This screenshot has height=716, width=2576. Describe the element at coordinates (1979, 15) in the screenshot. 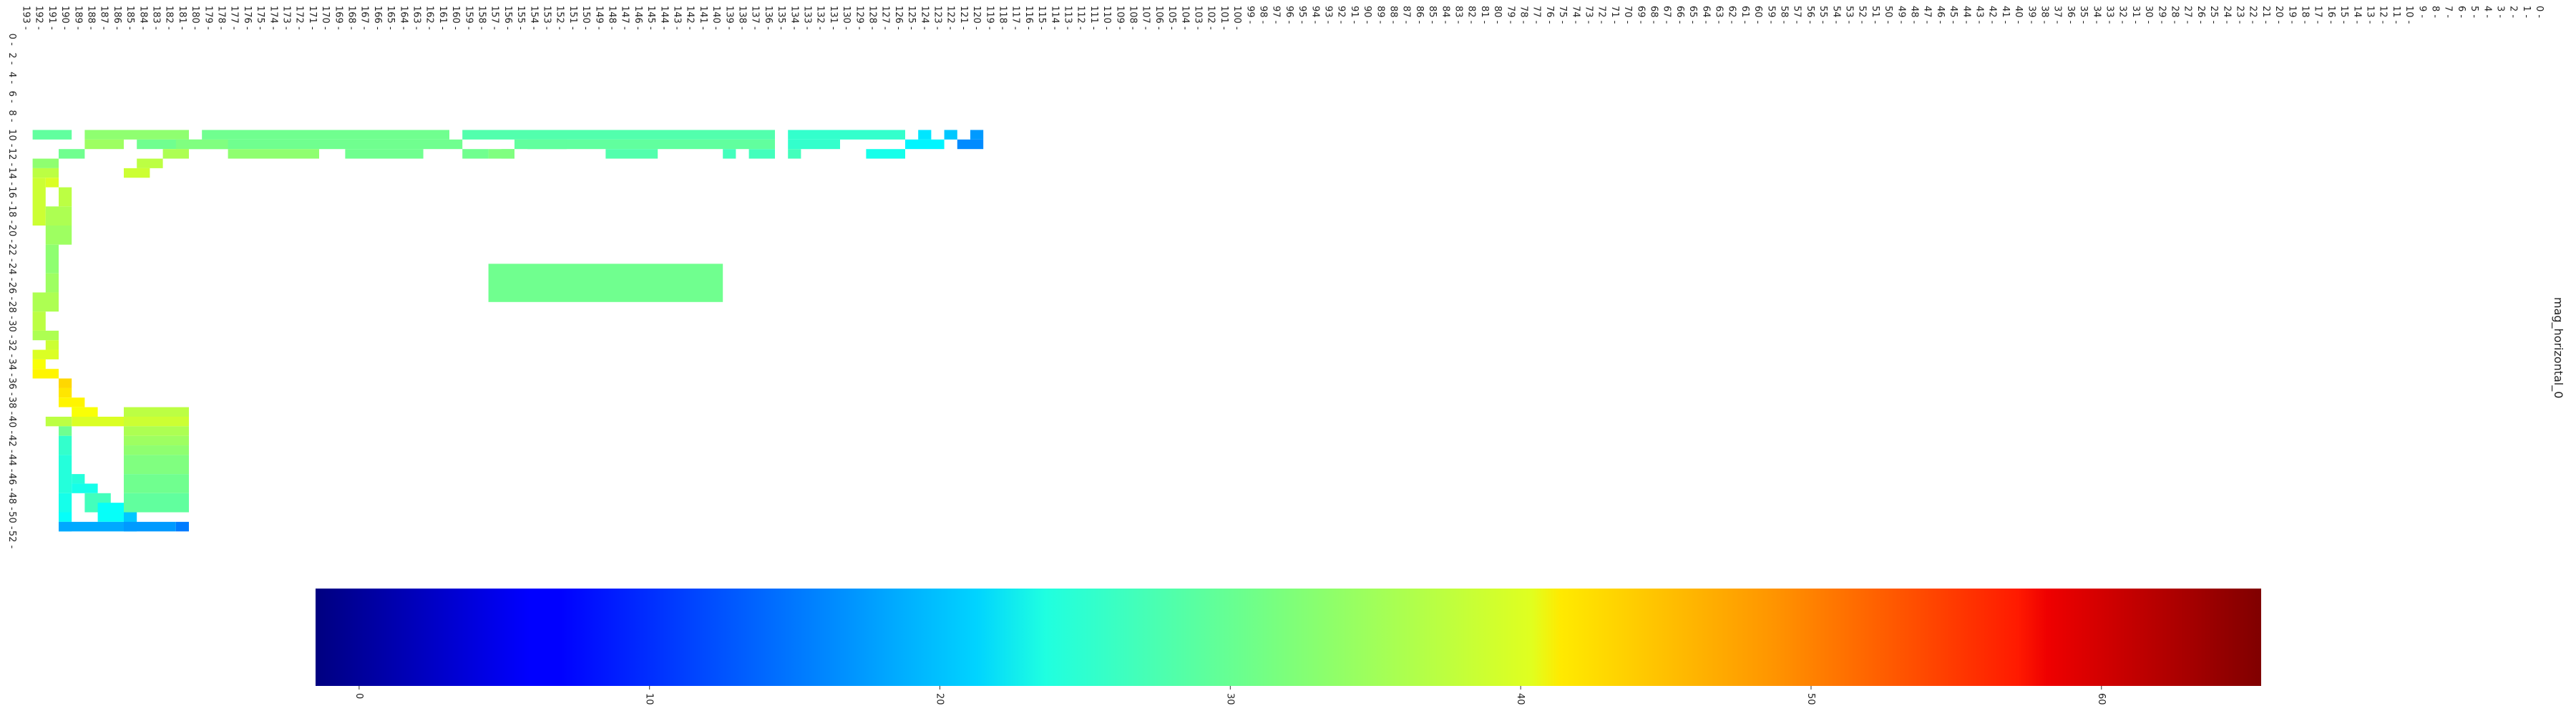

I see `row-tick-label: 43 -` at that location.